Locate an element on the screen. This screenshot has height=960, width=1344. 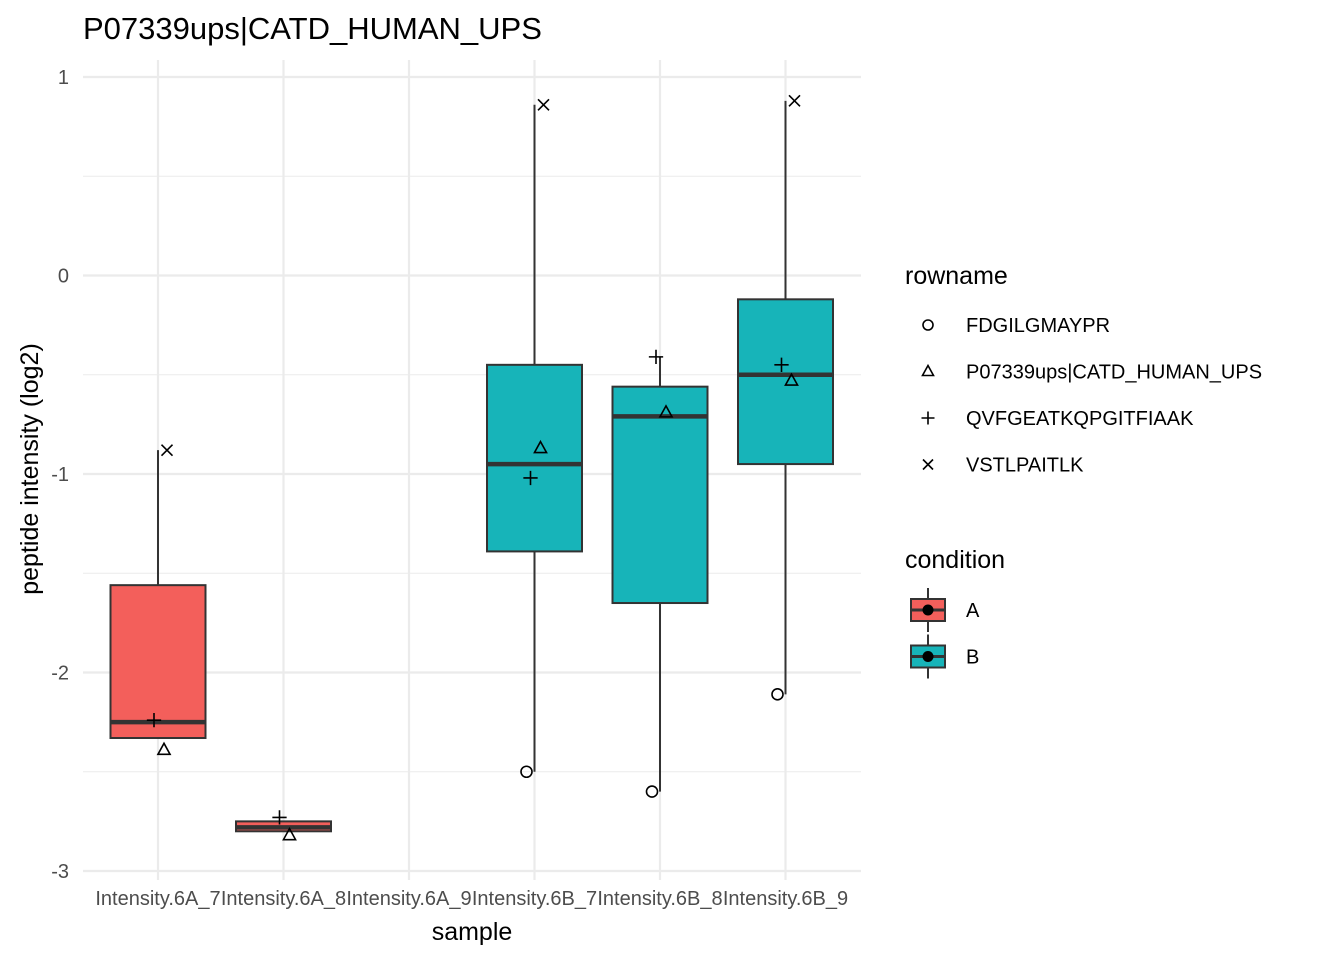
y-tick-label: -1 is located at coordinates (60, 475).